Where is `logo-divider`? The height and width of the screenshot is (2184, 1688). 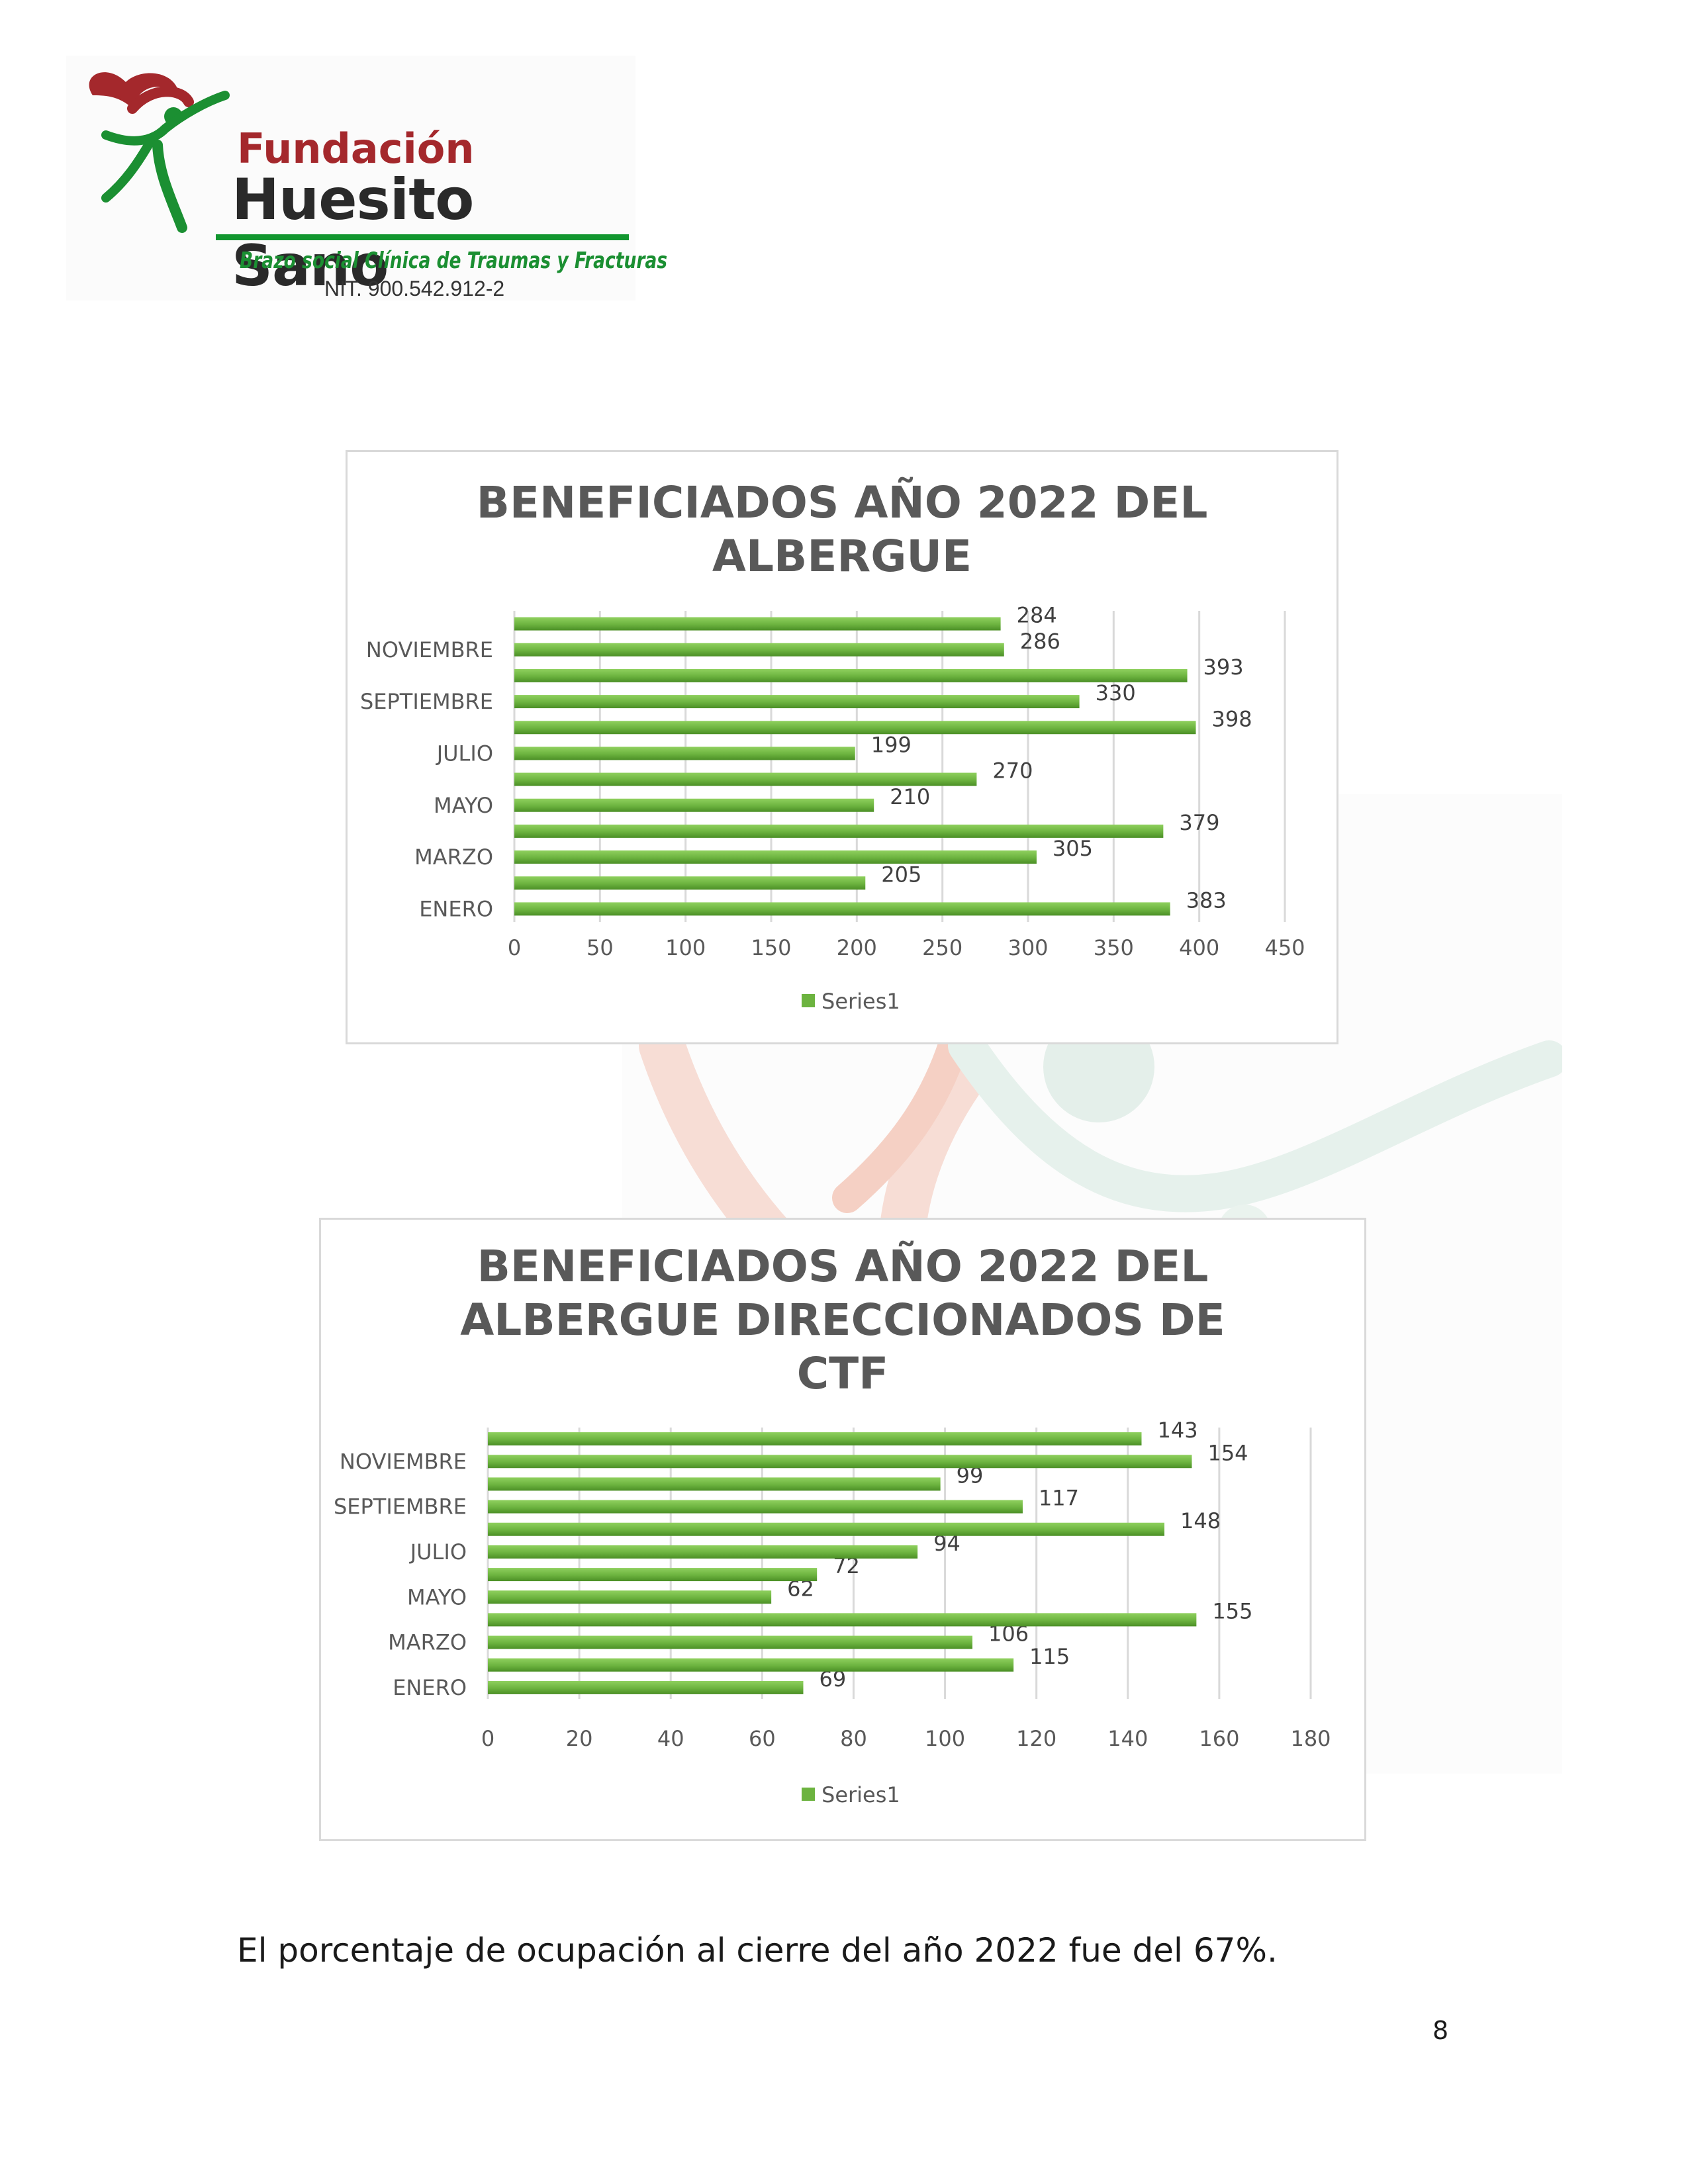
logo-divider is located at coordinates (422, 237).